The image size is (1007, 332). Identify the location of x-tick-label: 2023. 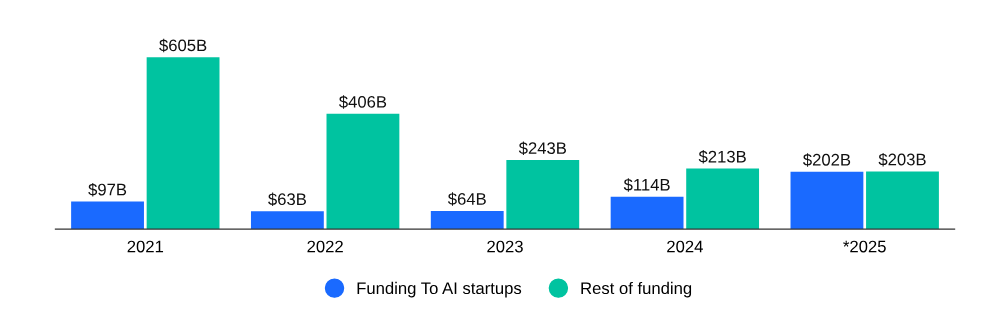
(505, 246).